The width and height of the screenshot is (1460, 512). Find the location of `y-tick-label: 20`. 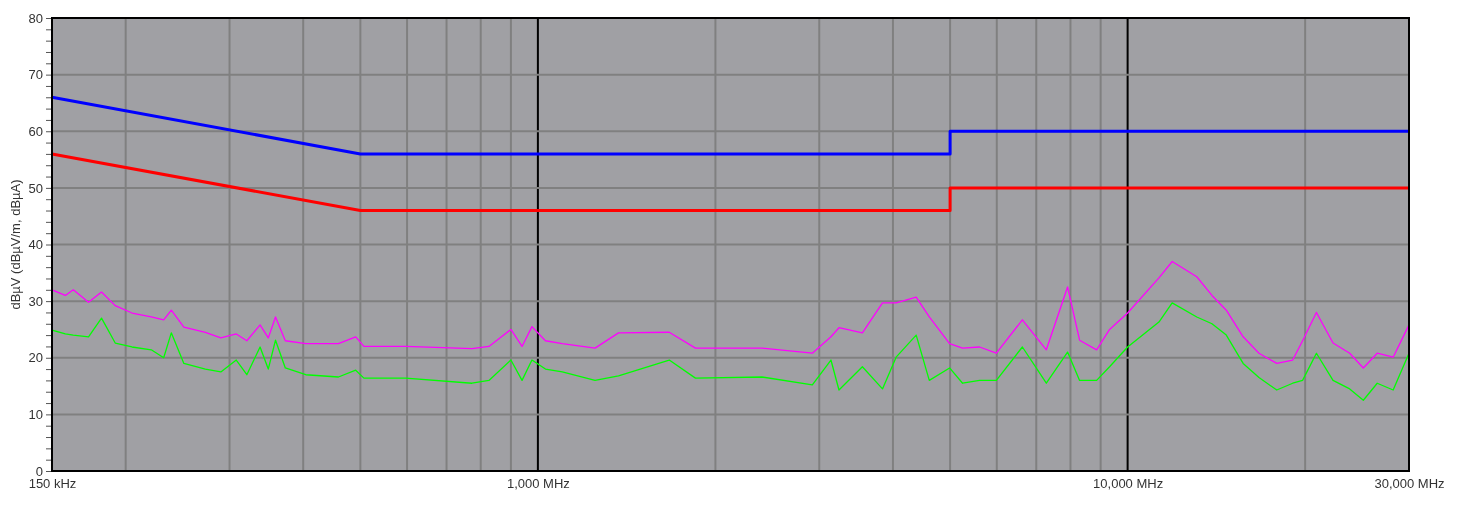

y-tick-label: 20 is located at coordinates (35, 358).